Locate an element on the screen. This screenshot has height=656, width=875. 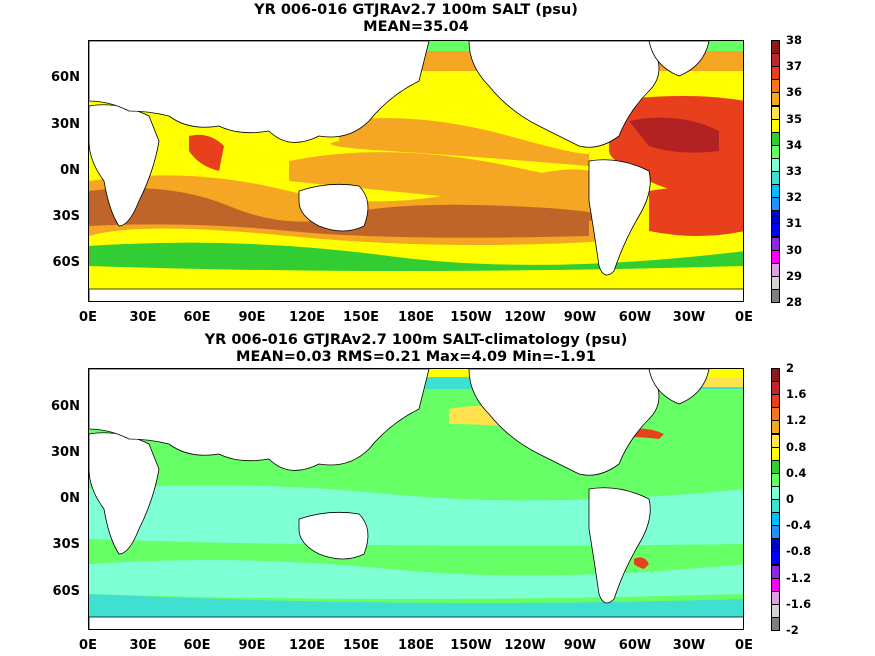
panel1-xtick: 120W is located at coordinates (525, 317).